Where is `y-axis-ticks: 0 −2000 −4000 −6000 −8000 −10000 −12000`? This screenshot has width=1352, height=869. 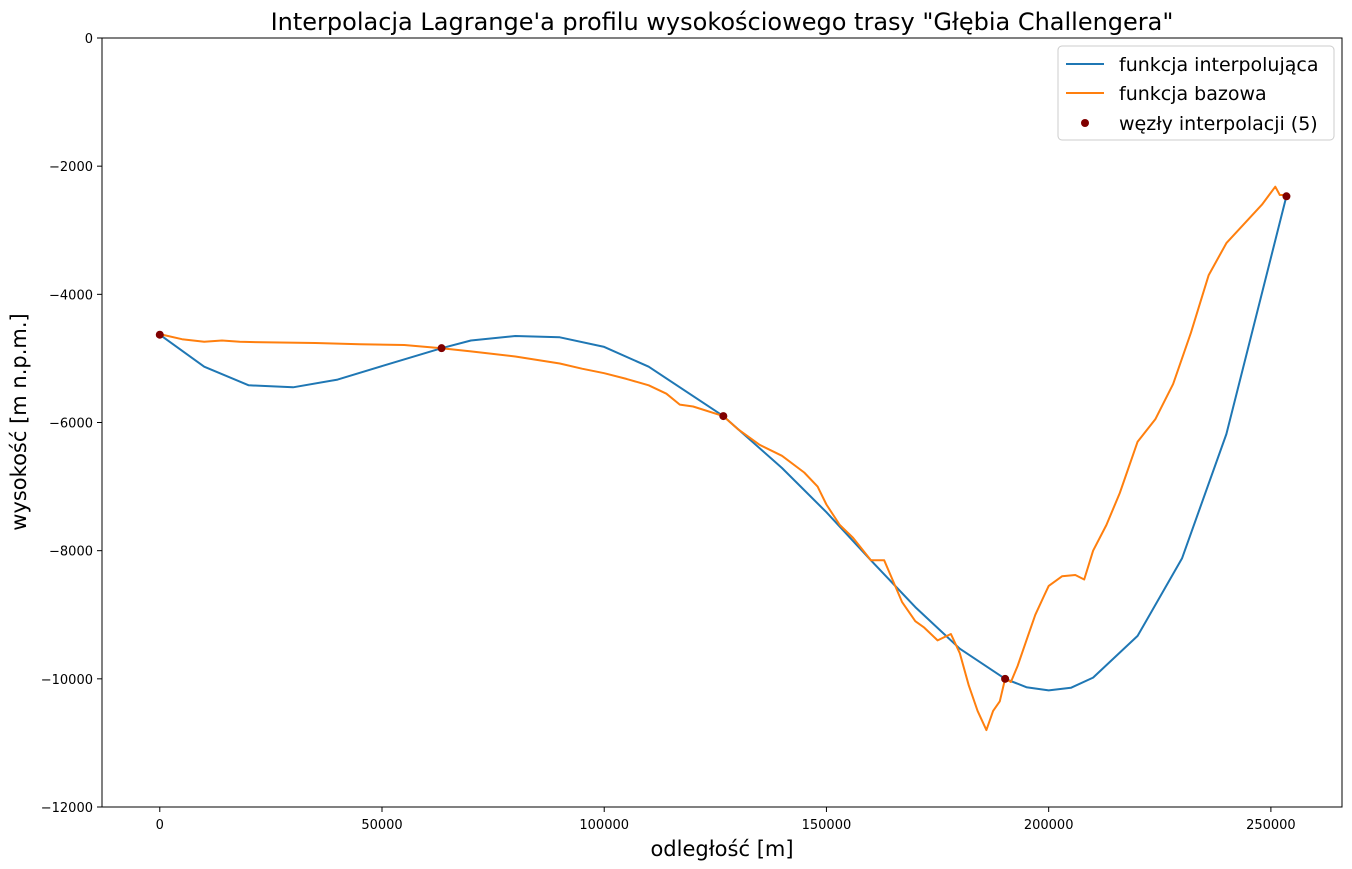 y-axis-ticks: 0 −2000 −4000 −6000 −8000 −10000 −12000 is located at coordinates (71, 424).